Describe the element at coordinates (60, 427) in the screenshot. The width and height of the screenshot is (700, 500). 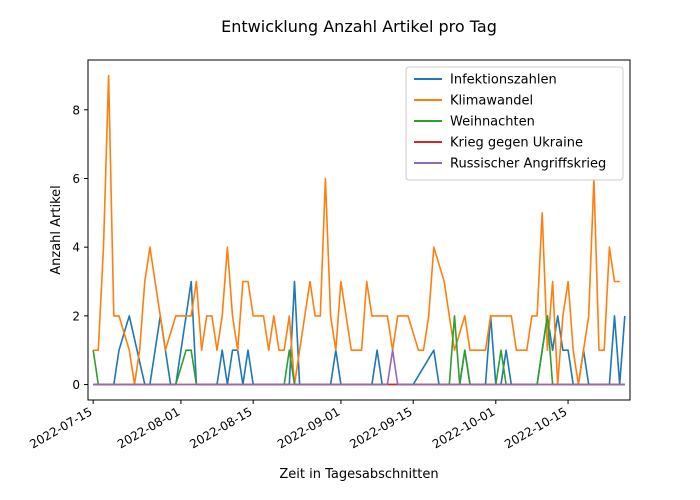
I see `x-tick-label: 2022-07-15` at that location.